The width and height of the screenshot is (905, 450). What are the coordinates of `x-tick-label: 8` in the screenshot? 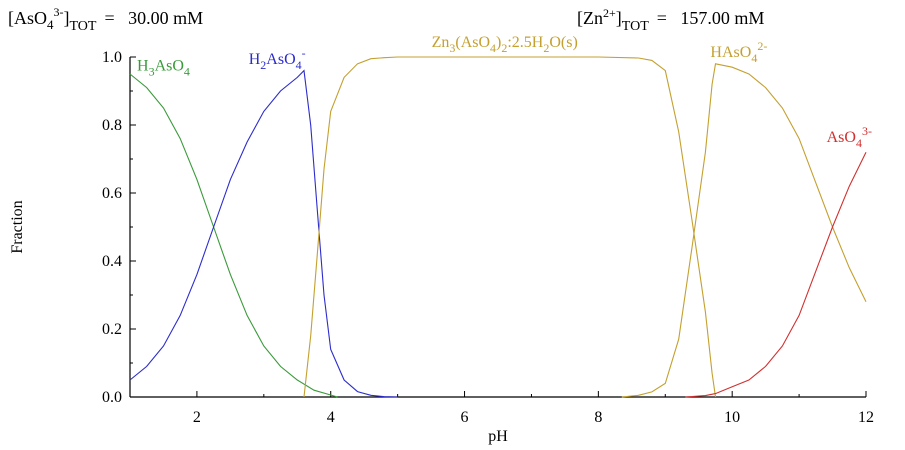 It's located at (598, 417).